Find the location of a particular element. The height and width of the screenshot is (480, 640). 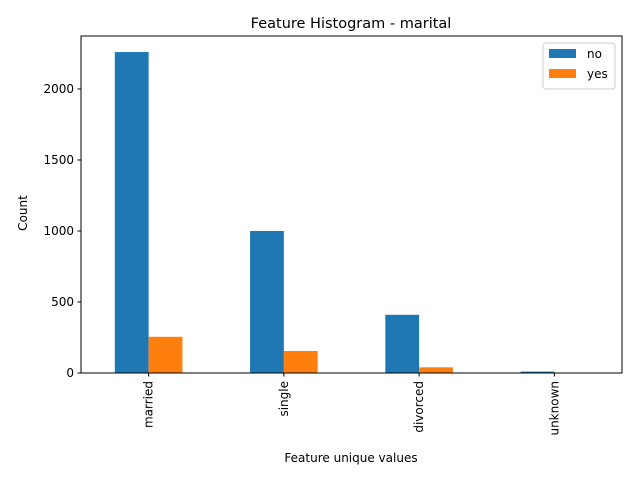

x-tick-label: divorced is located at coordinates (419, 407).